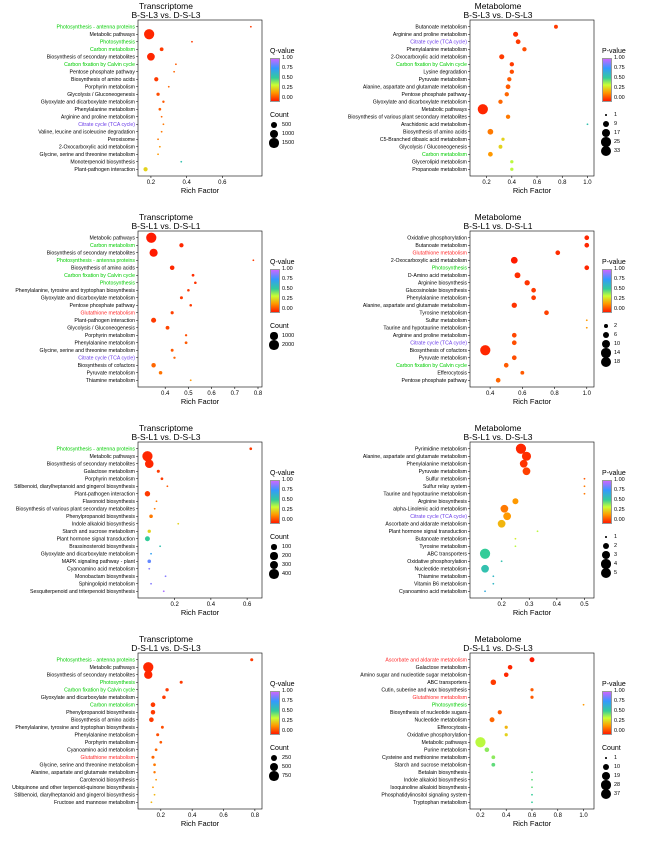  I want to click on term-label: Ascorbate and aldarate metabolism, so click(426, 525).